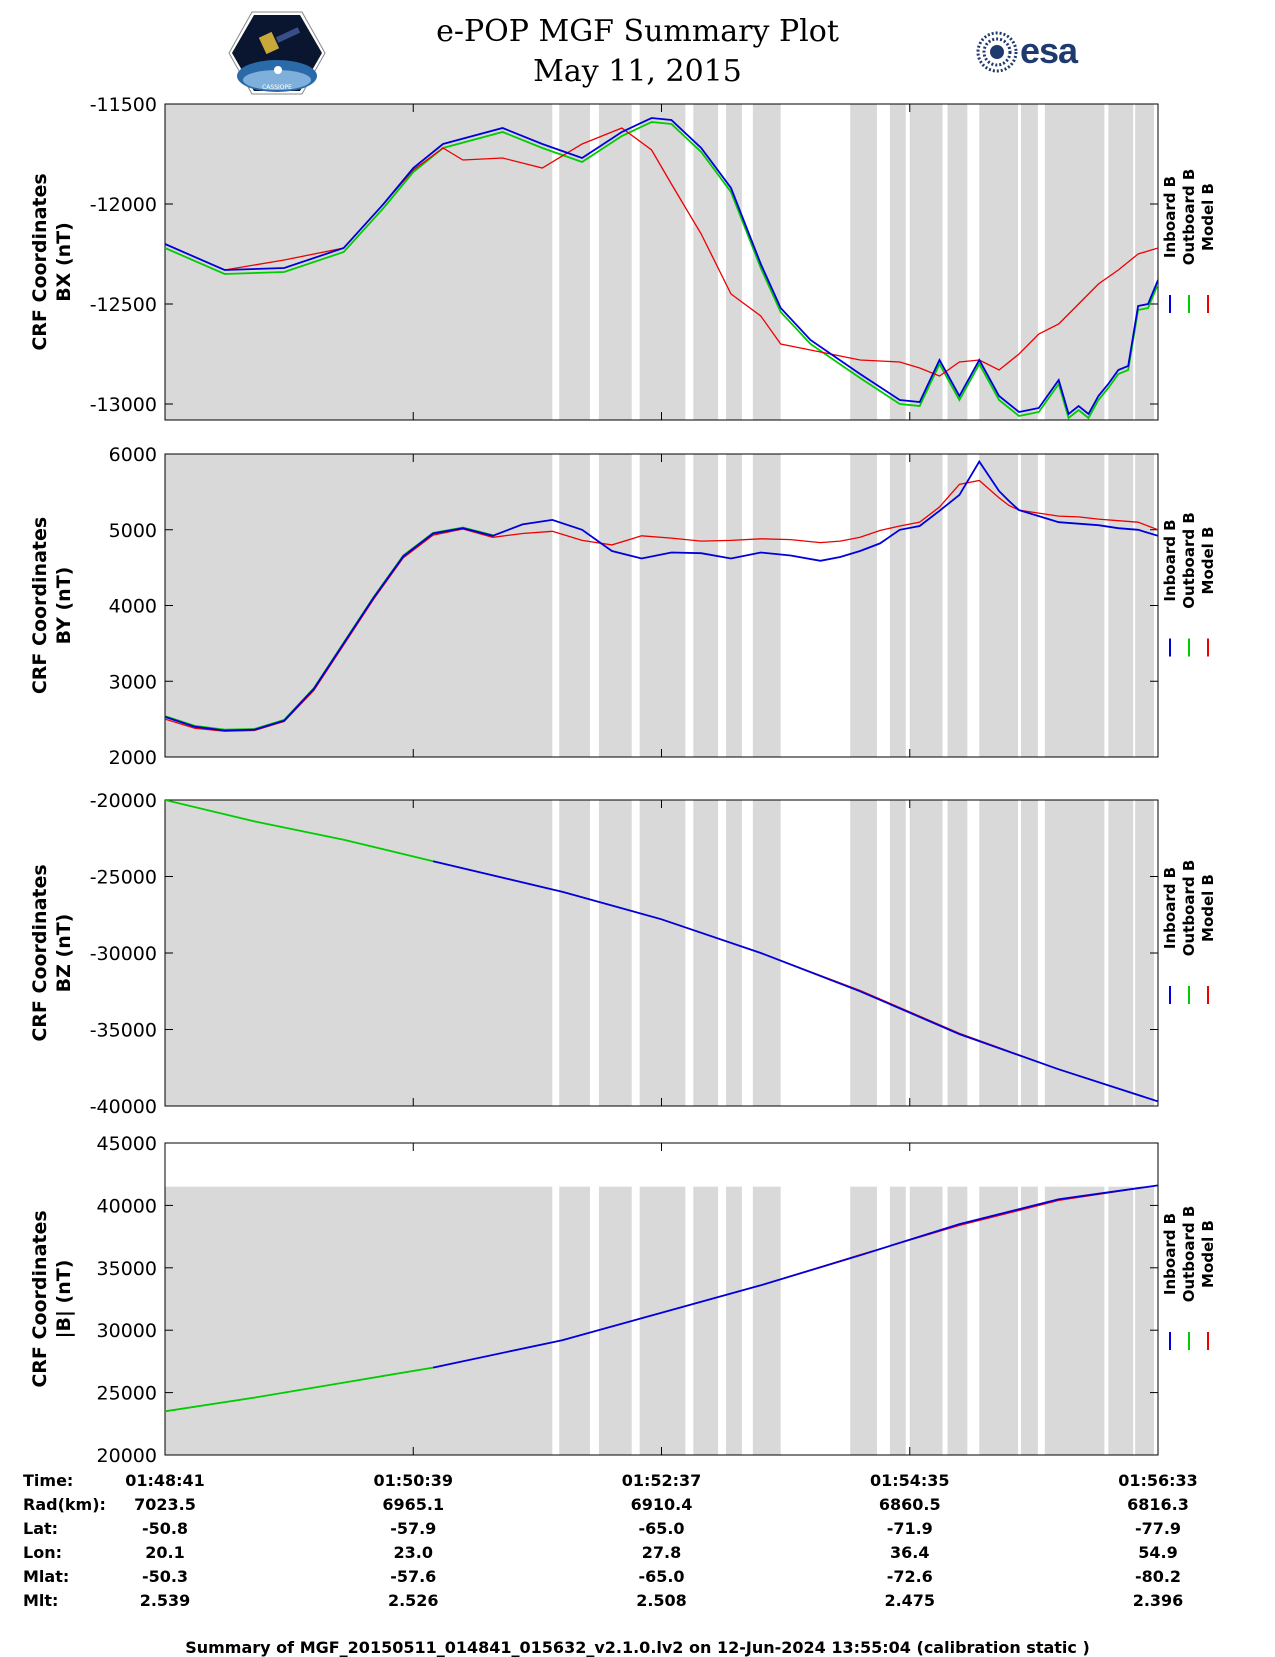  Describe the element at coordinates (413, 1552) in the screenshot. I see `table-cell-lon: 23.0` at that location.